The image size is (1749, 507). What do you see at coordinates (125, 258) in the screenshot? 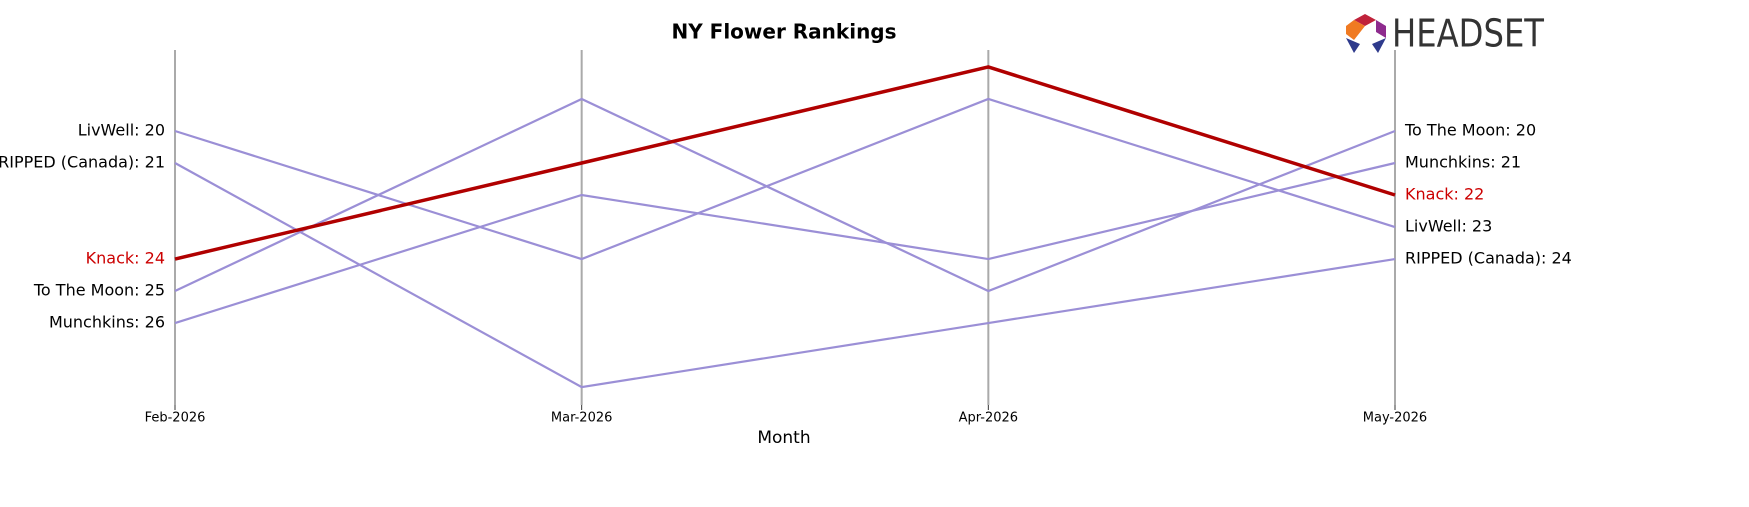
I see `value-label: Knack: 24` at bounding box center [125, 258].